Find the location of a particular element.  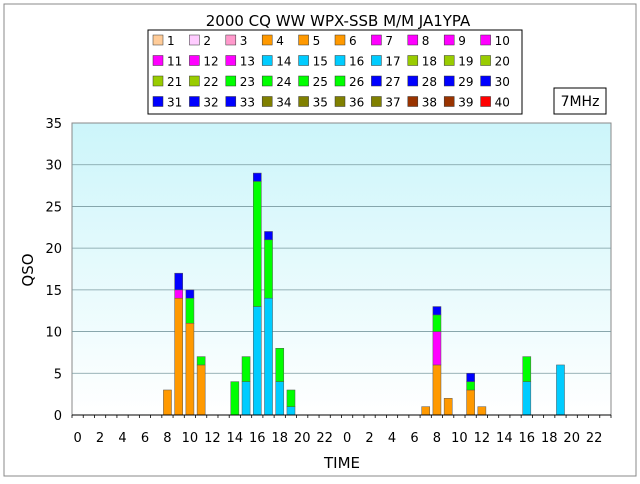

y-tick-label-30: 30 is located at coordinates (53, 166).